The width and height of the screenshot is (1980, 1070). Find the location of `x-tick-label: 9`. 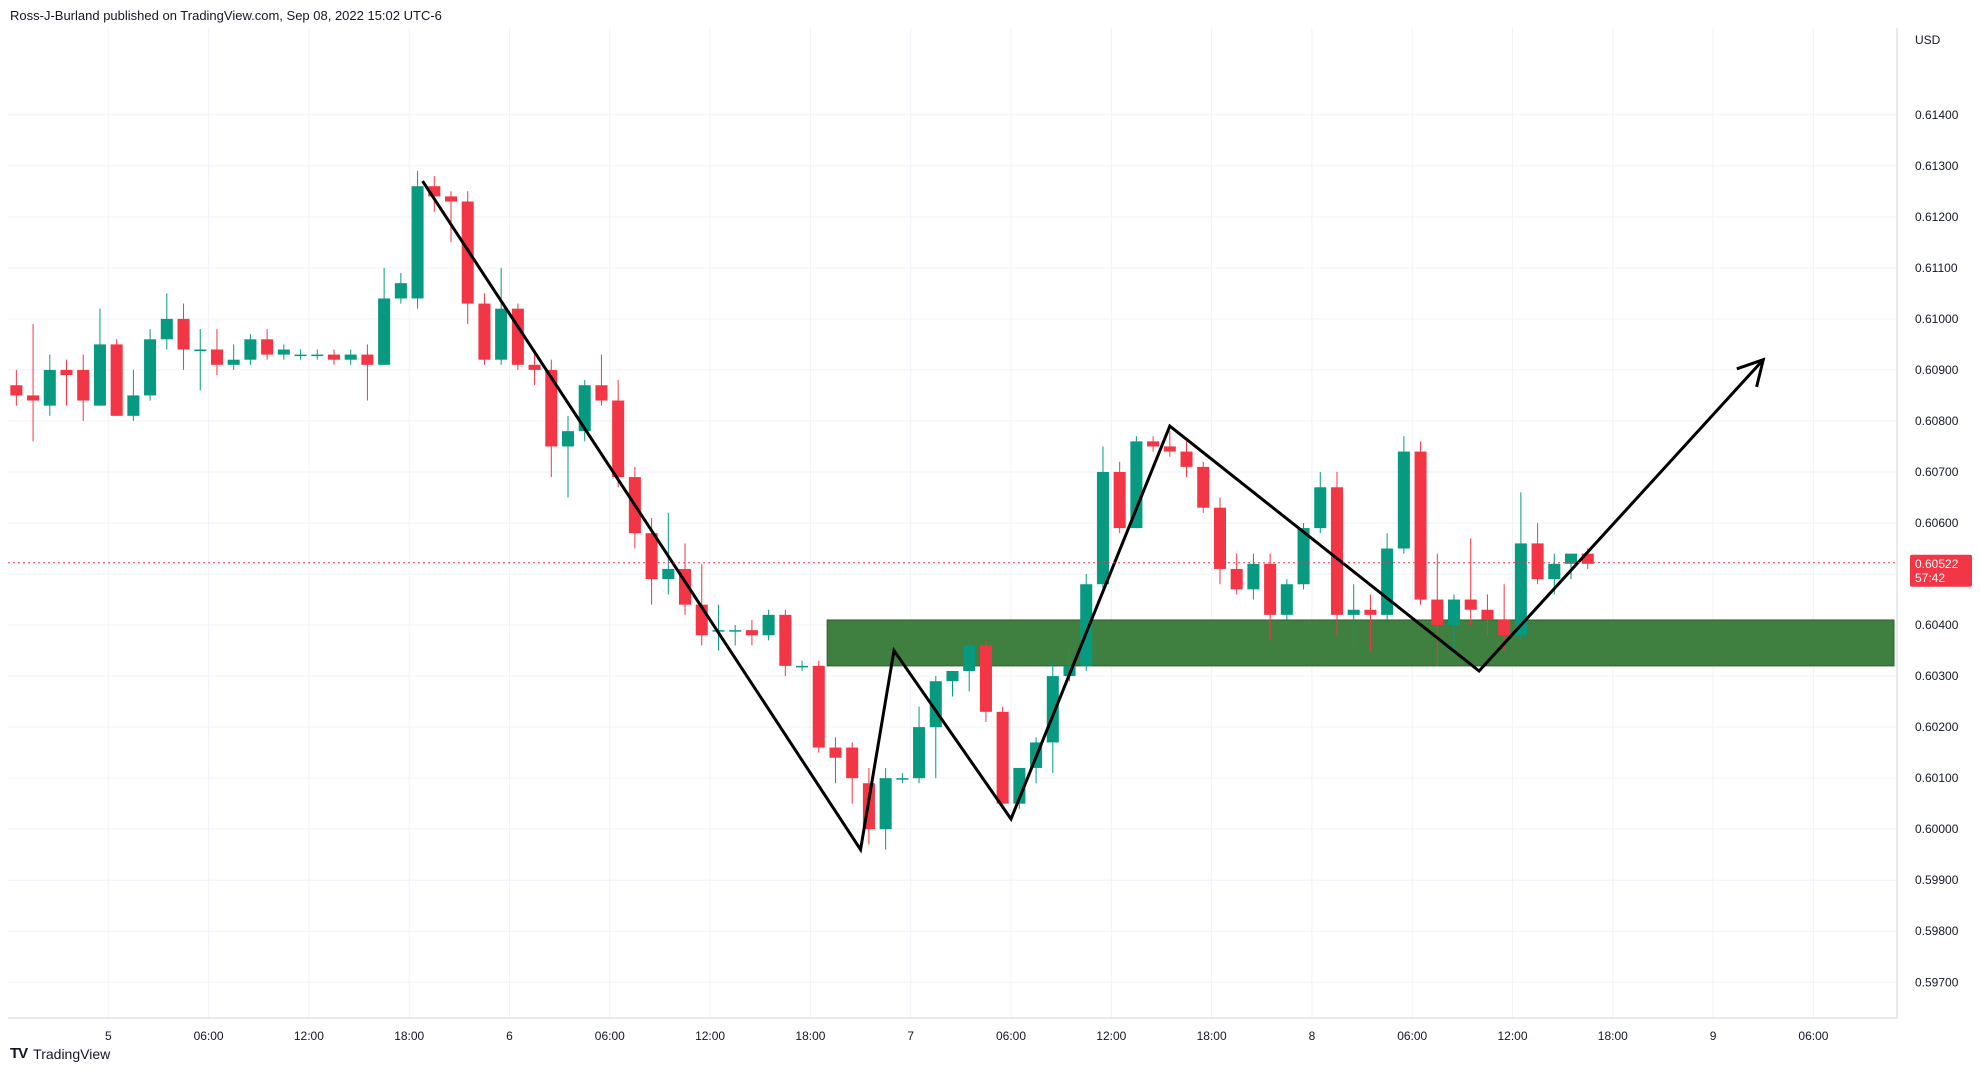

x-tick-label: 9 is located at coordinates (1713, 1036).